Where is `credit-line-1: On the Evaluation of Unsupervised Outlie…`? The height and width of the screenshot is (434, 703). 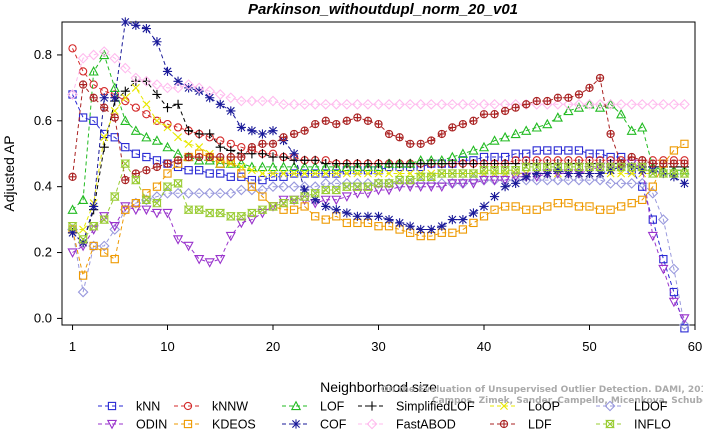
credit-line-1: On the Evaluation of Unsupervised Outlie… is located at coordinates (542, 390).